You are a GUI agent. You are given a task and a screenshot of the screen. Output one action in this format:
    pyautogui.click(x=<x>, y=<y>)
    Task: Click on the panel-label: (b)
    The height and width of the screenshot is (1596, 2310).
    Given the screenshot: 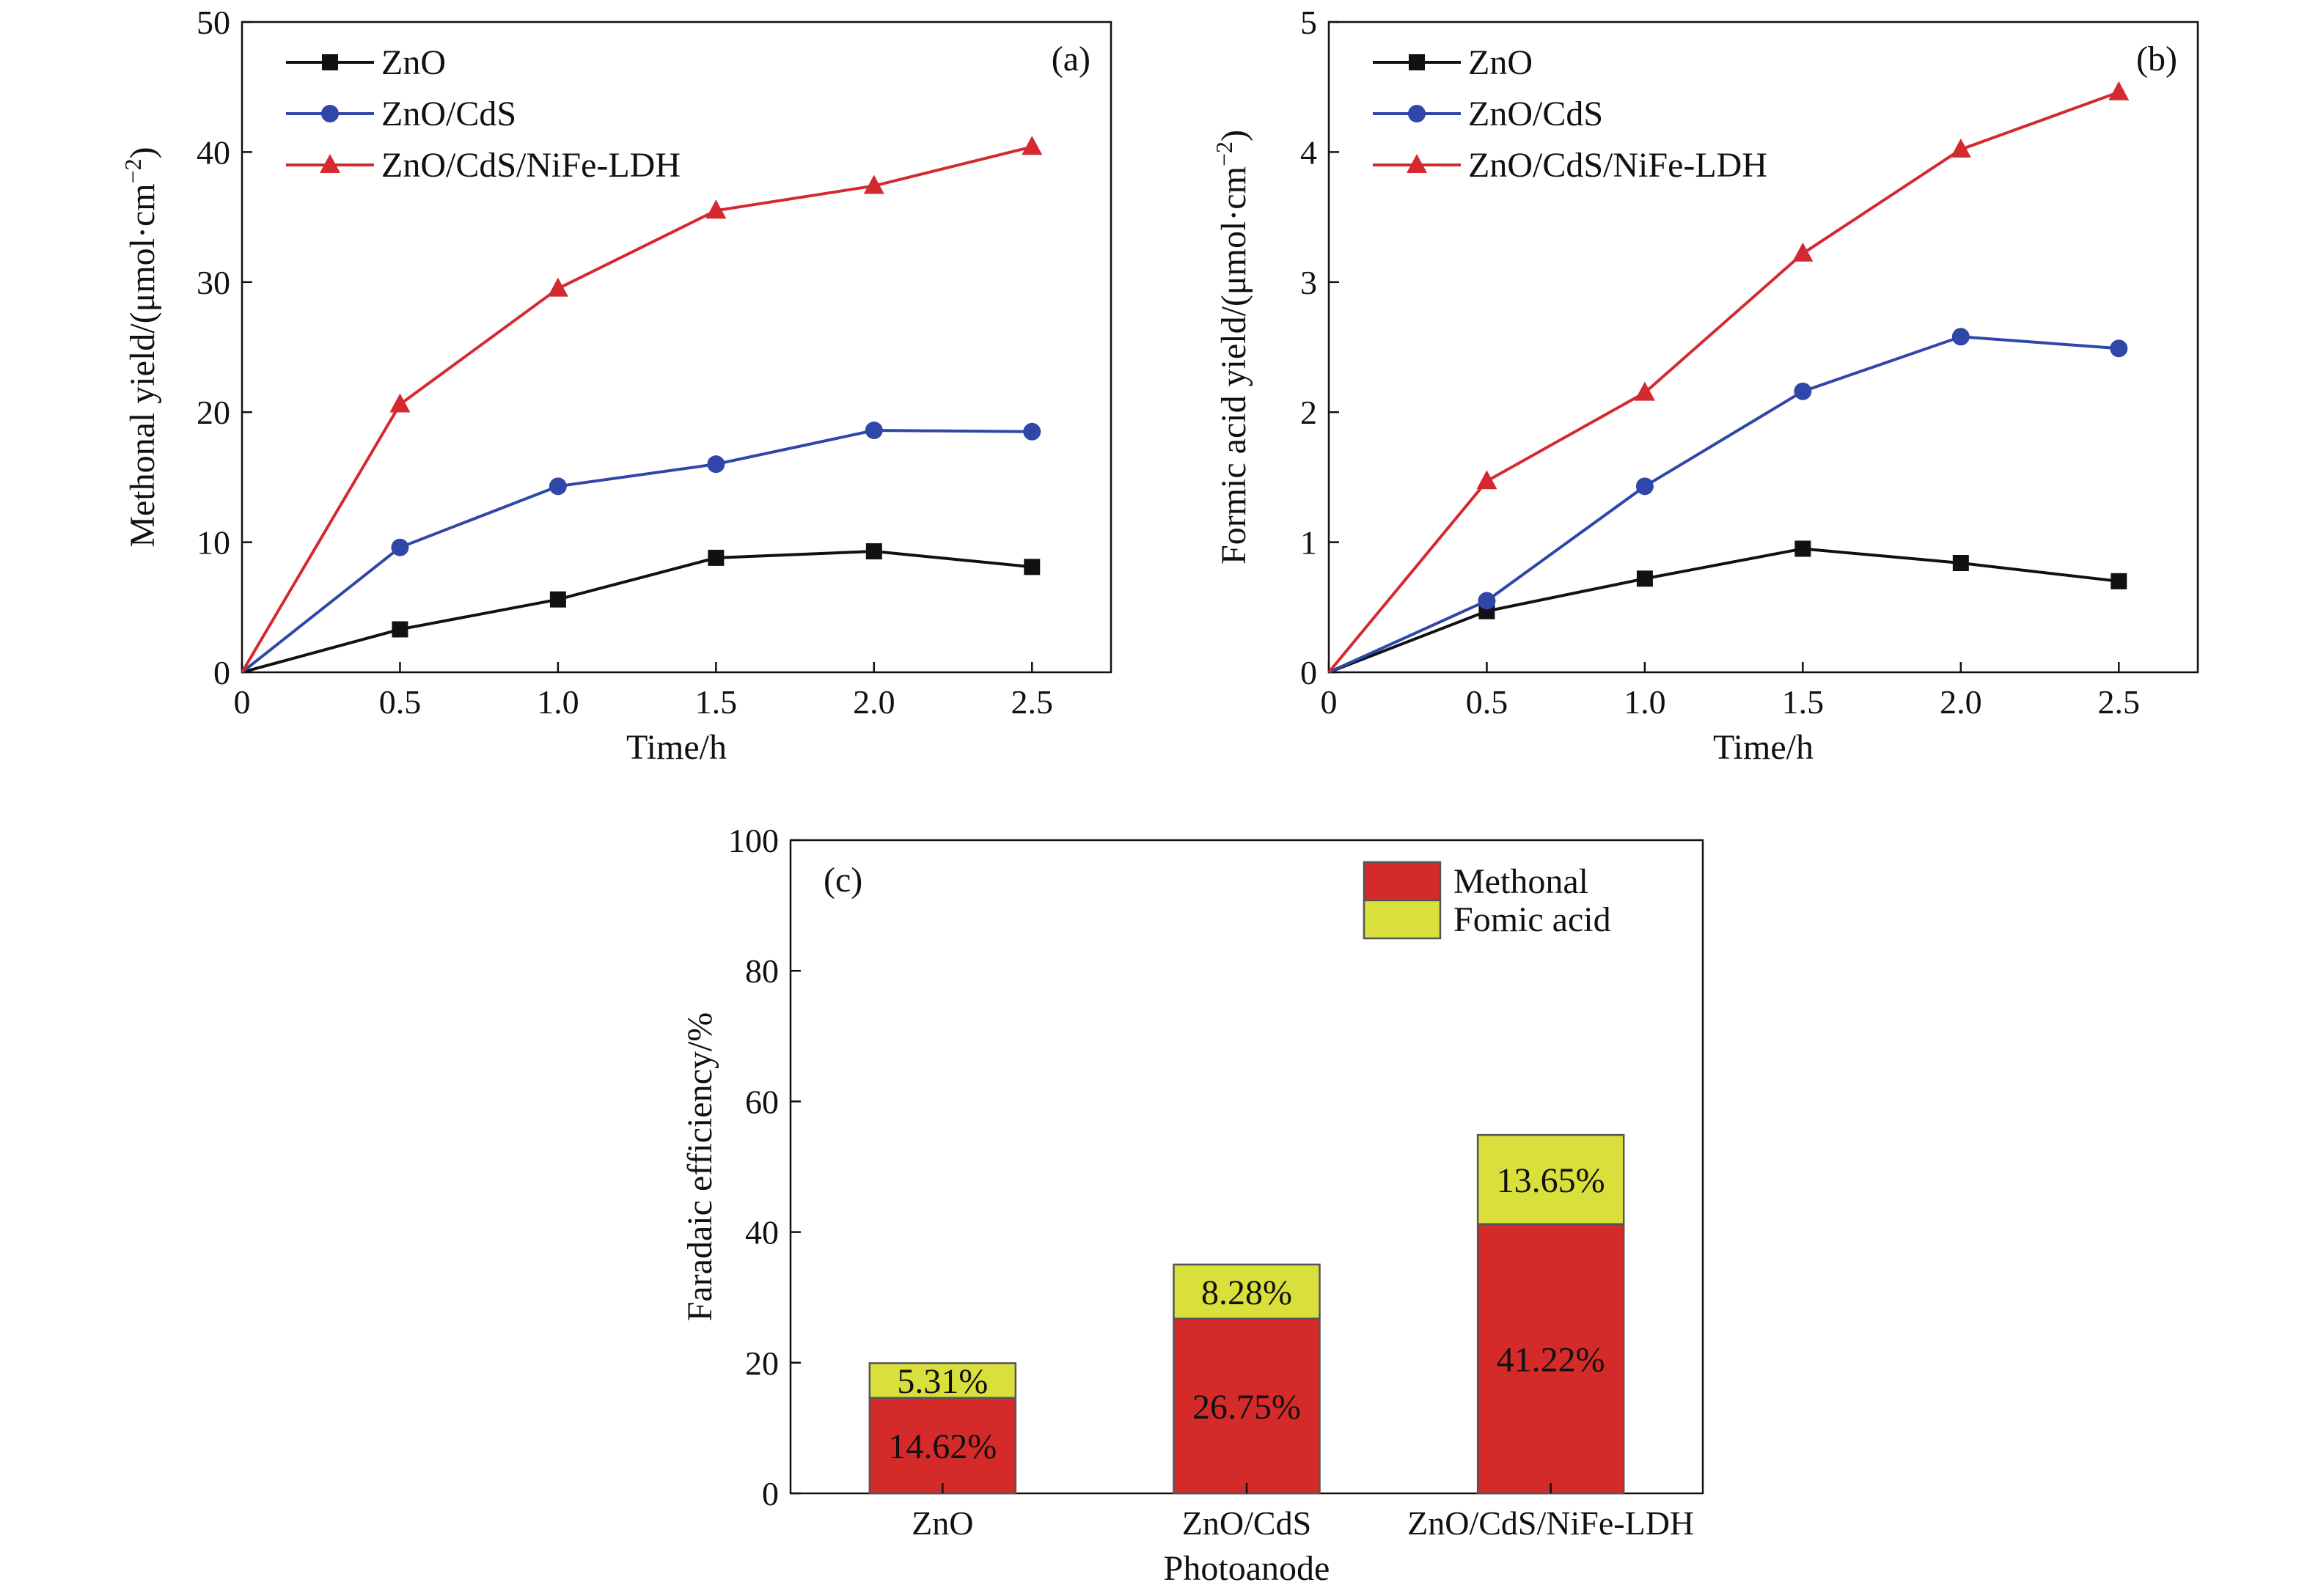 What is the action you would take?
    pyautogui.click(x=2156, y=59)
    